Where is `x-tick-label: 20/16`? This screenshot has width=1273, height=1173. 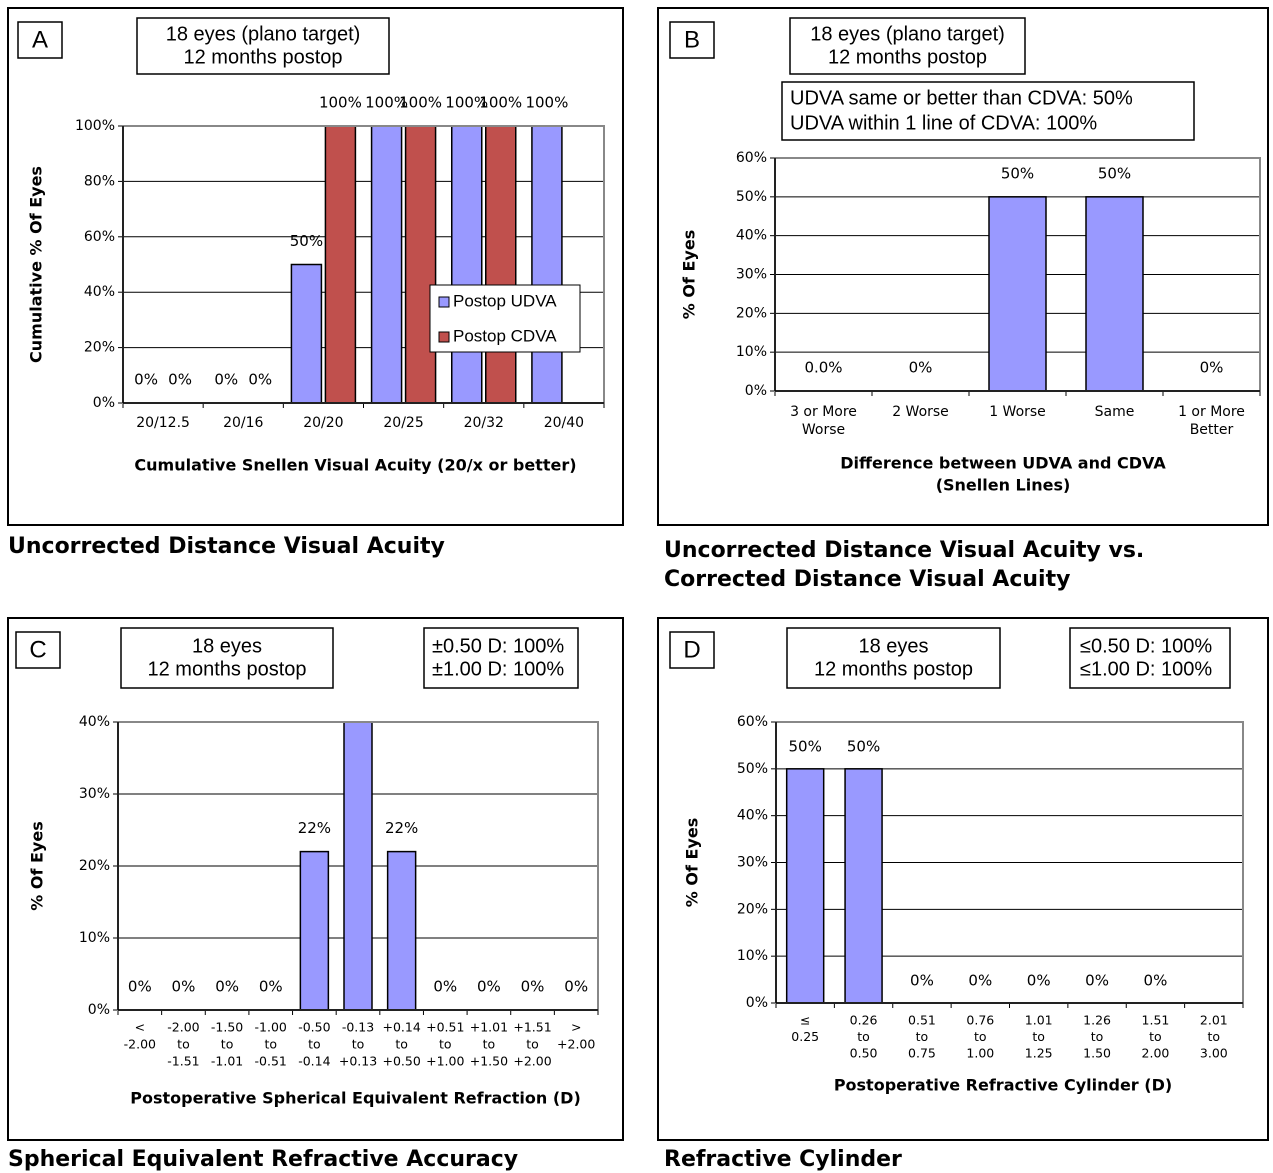
x-tick-label: 20/16 is located at coordinates (243, 423).